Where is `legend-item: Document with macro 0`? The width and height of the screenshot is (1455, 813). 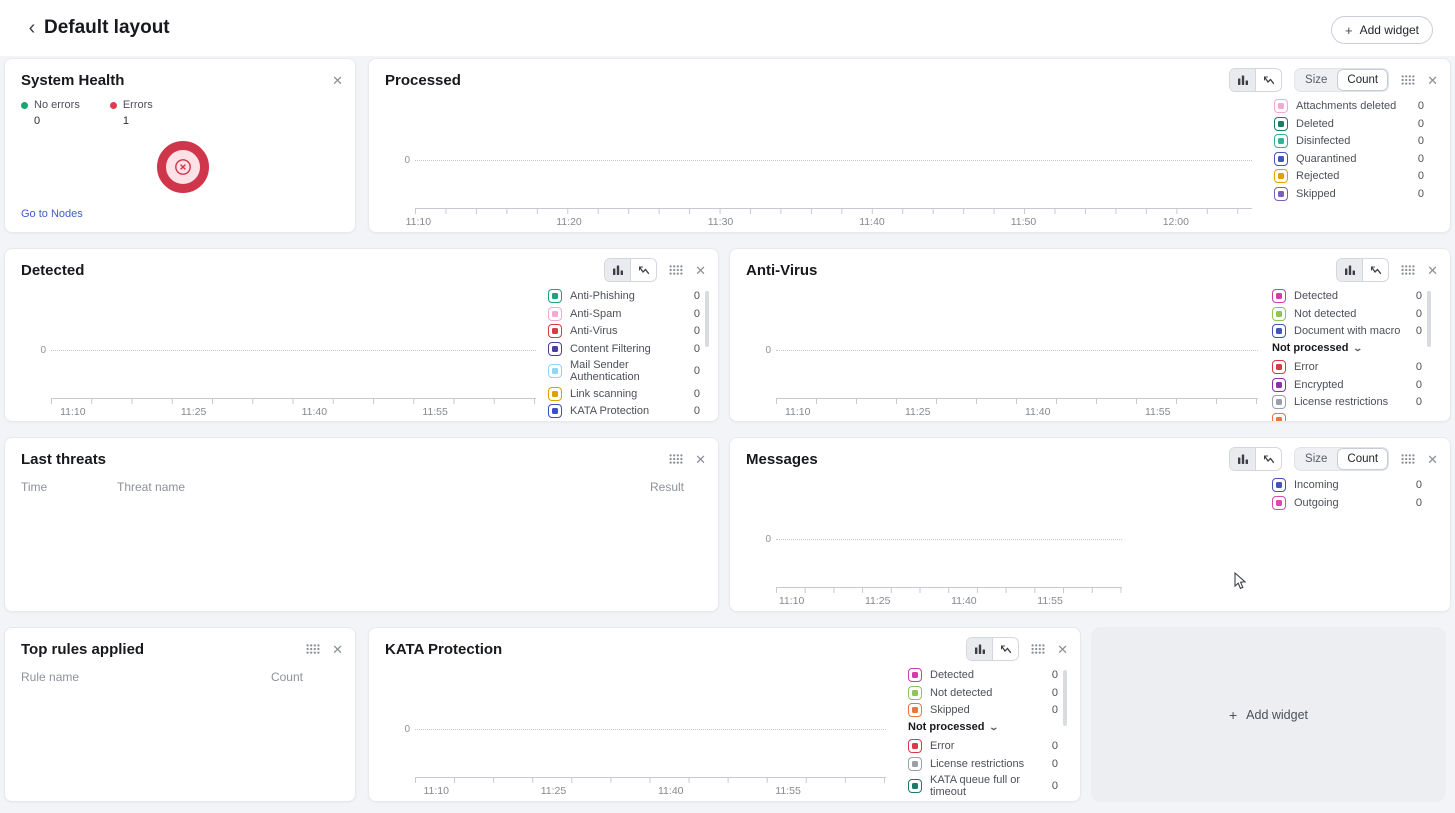
legend-item: Document with macro 0 is located at coordinates (1347, 331).